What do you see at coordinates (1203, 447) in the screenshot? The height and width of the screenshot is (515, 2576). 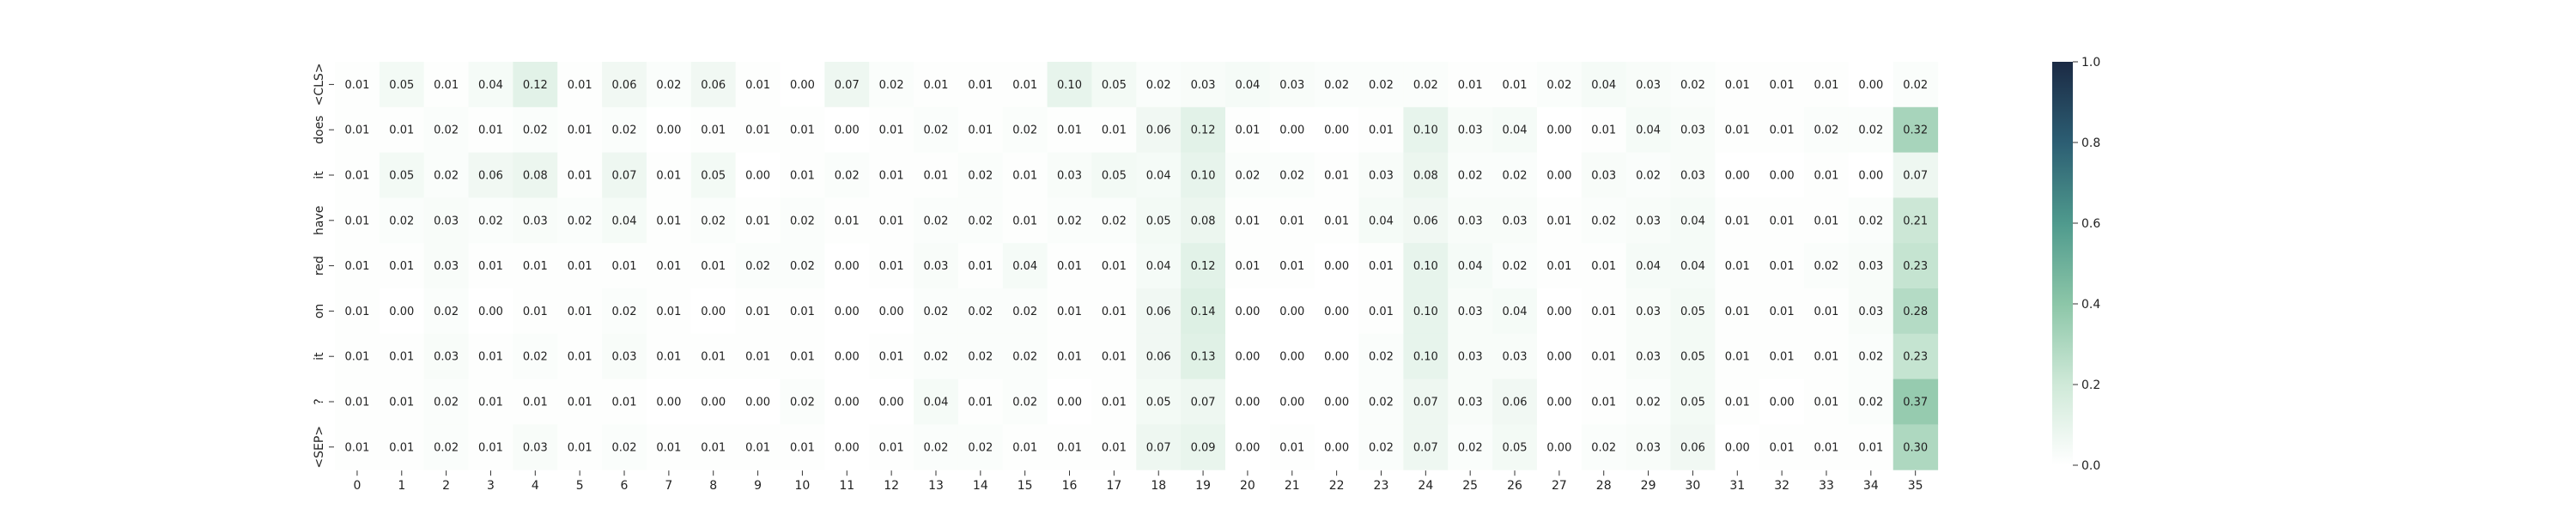 I see `heatmap-cell-label-r8-c19: 0.09` at bounding box center [1203, 447].